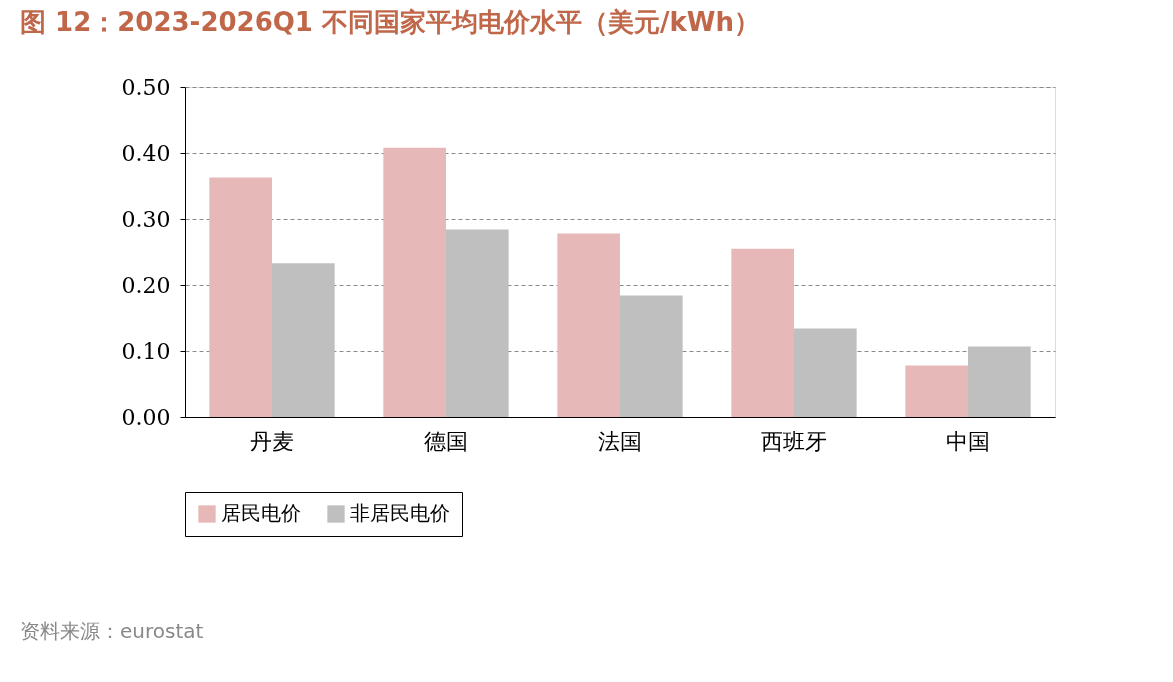  I want to click on x-tick-label: 丹麦, so click(272, 441).